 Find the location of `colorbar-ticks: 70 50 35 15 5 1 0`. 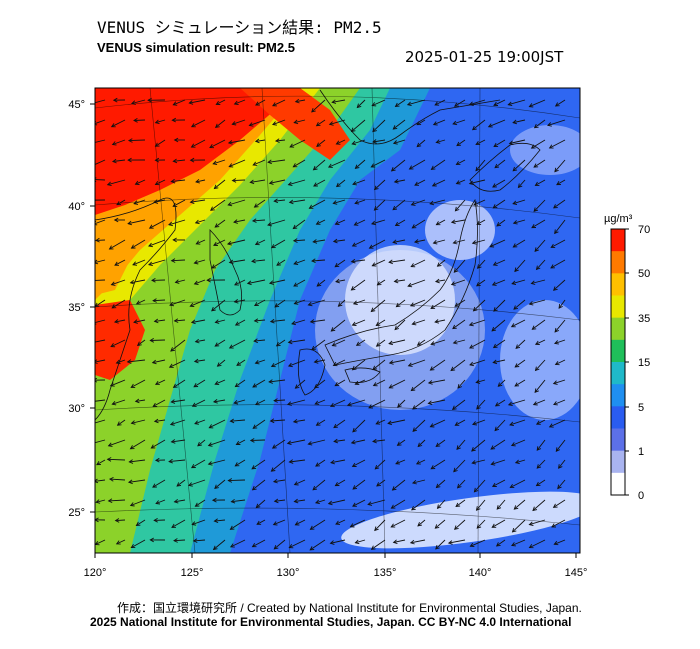

colorbar-ticks: 70 50 35 15 5 1 0 is located at coordinates (637, 363).